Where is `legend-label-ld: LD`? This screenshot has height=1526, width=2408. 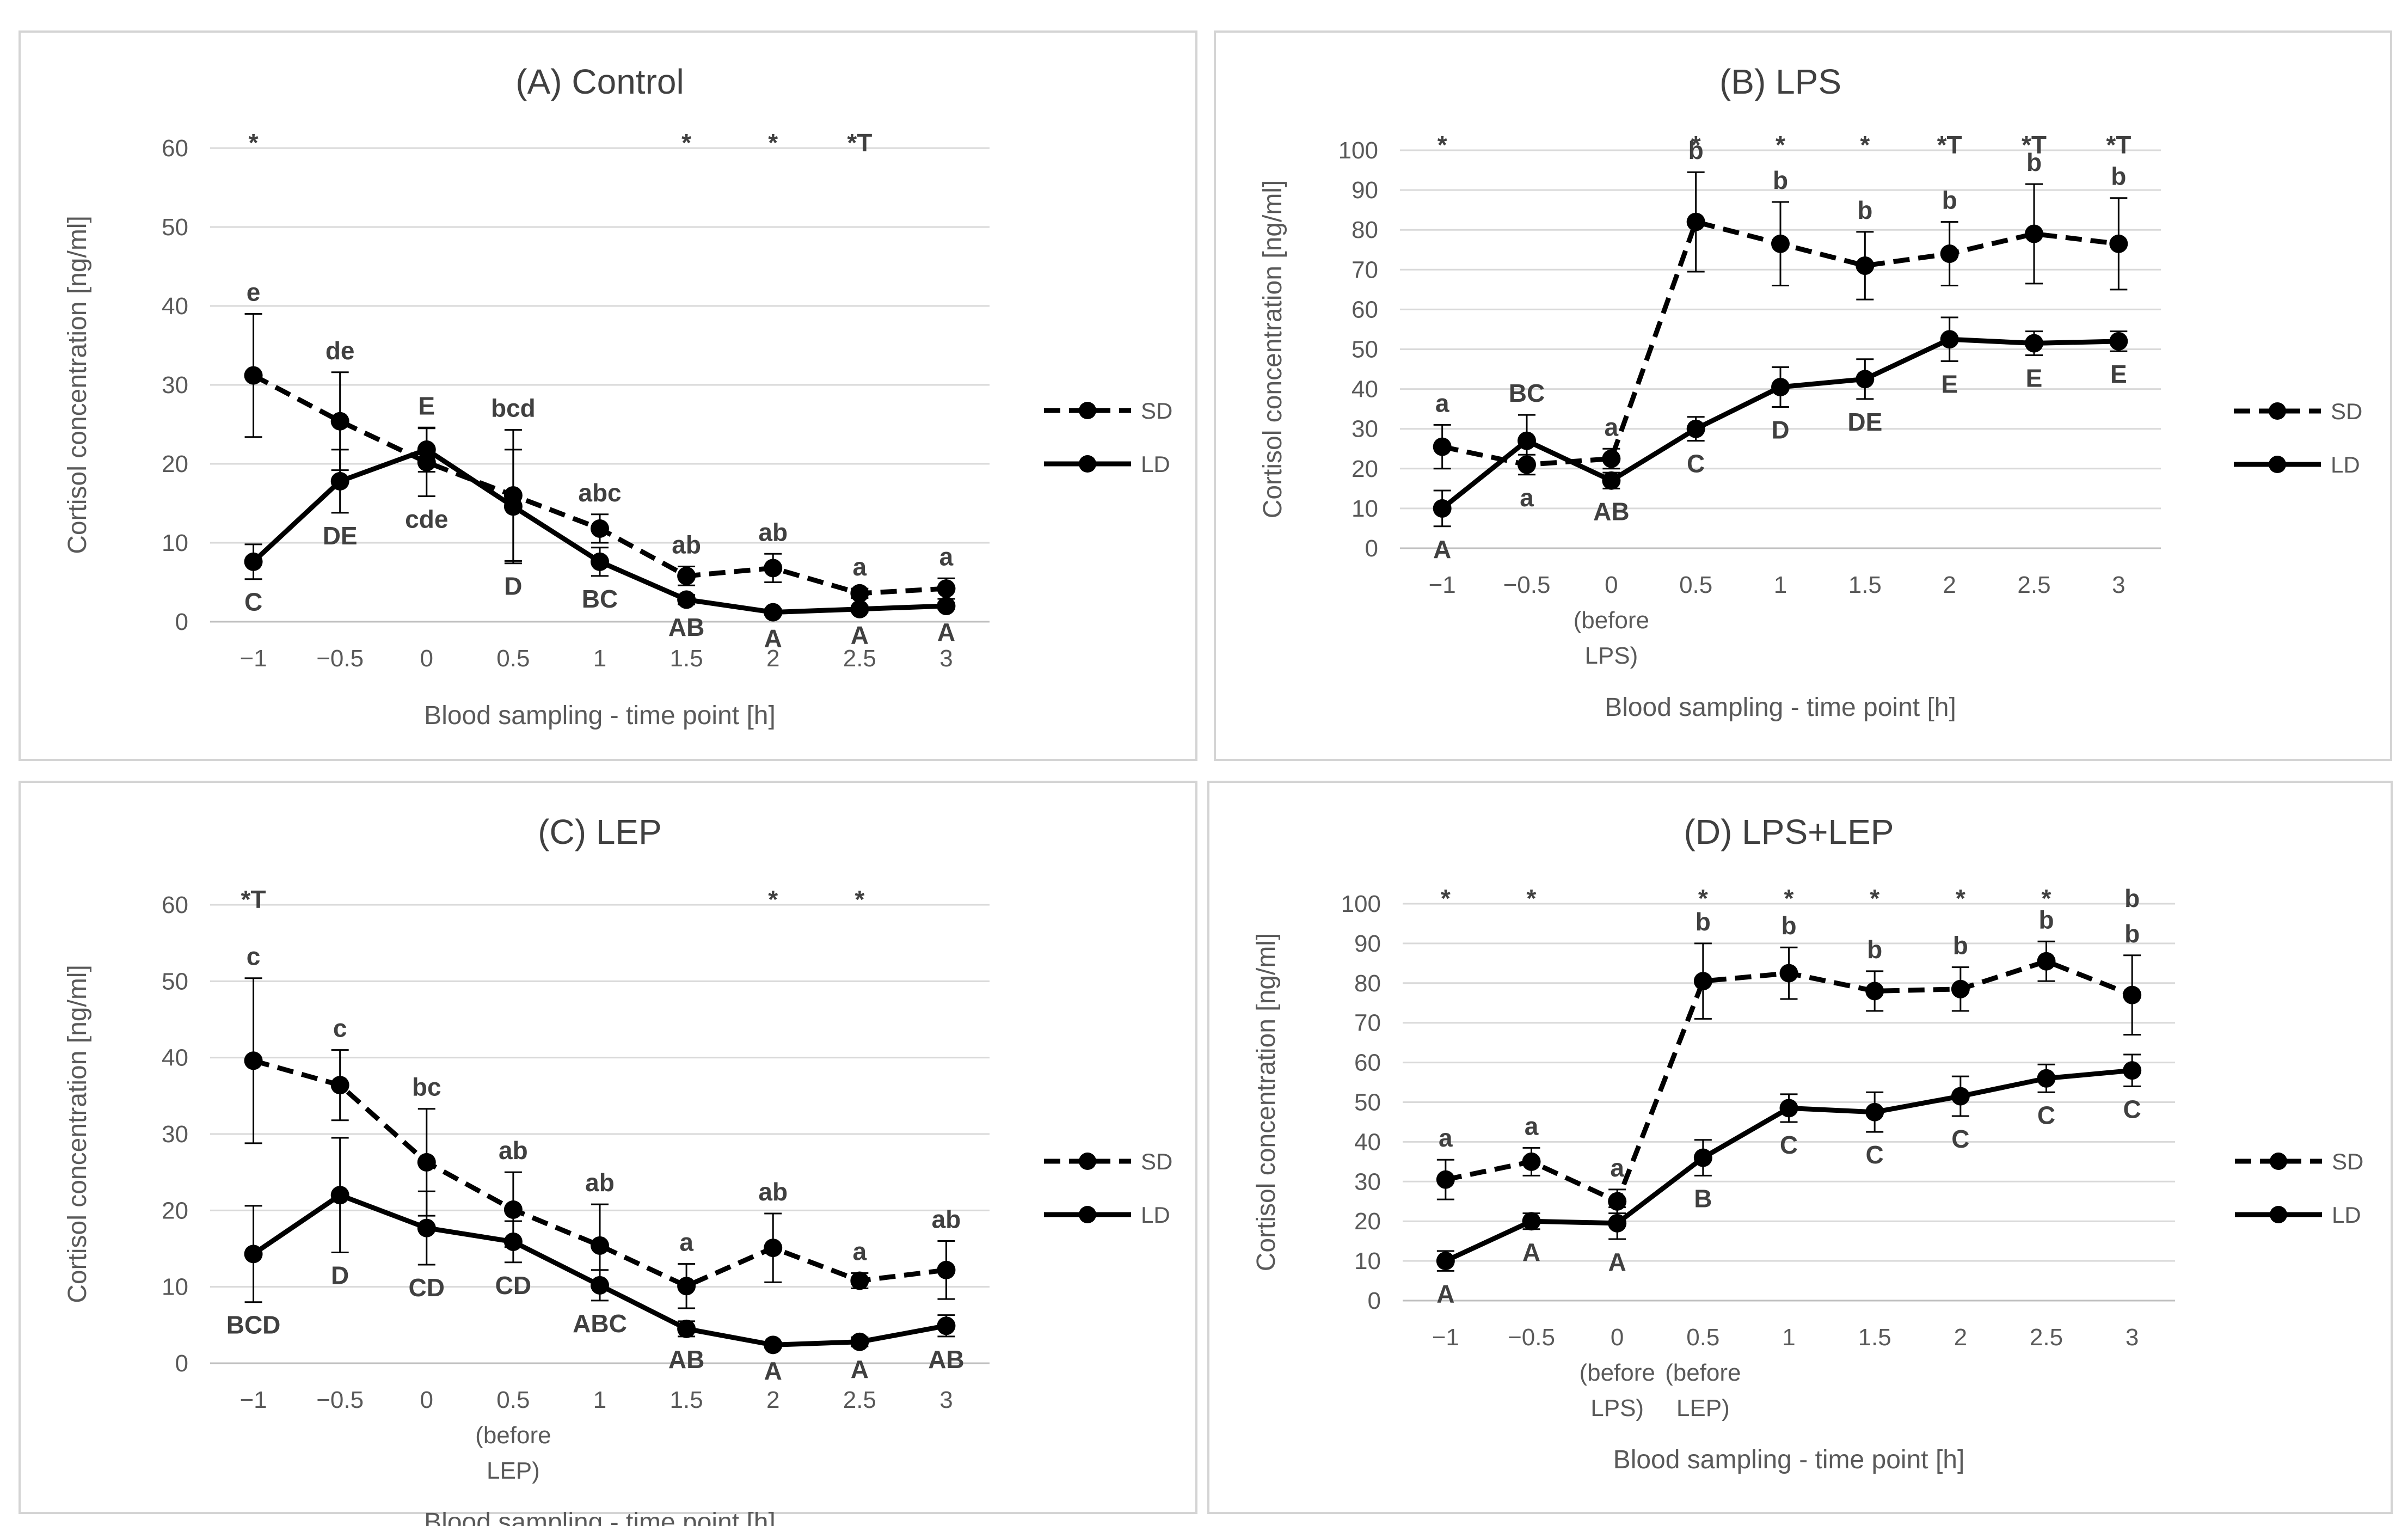 legend-label-ld: LD is located at coordinates (2345, 464).